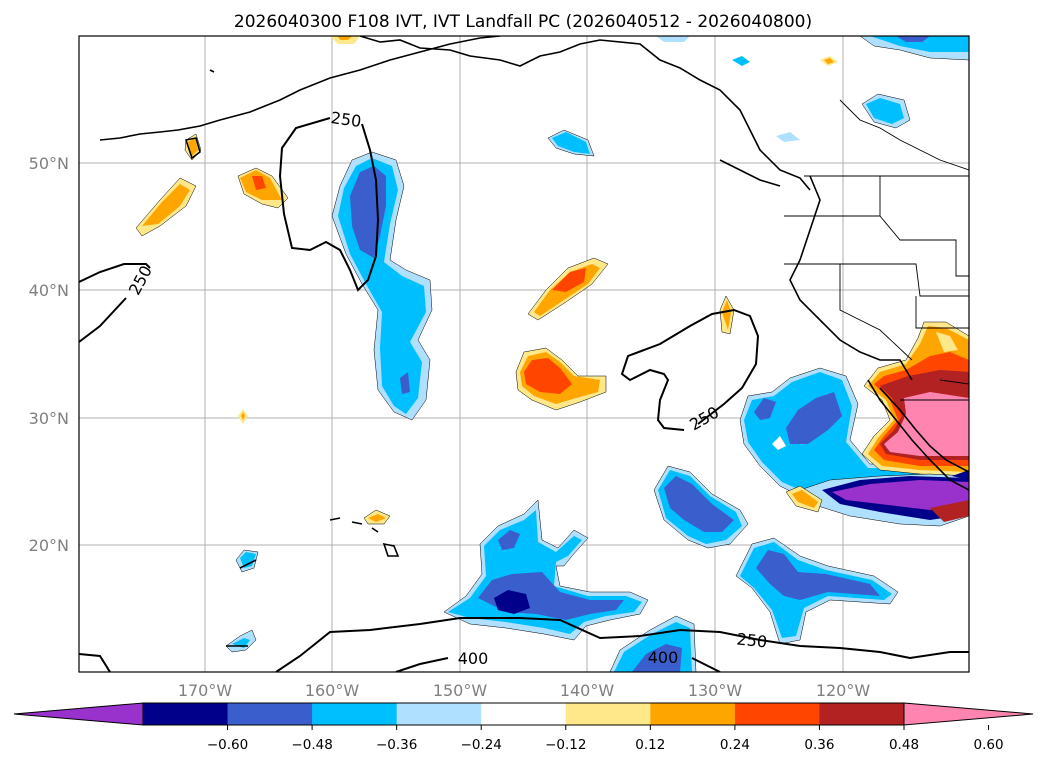 Image resolution: width=1047 pixels, height=765 pixels. What do you see at coordinates (876, 250) in the screenshot?
I see `political-borders` at bounding box center [876, 250].